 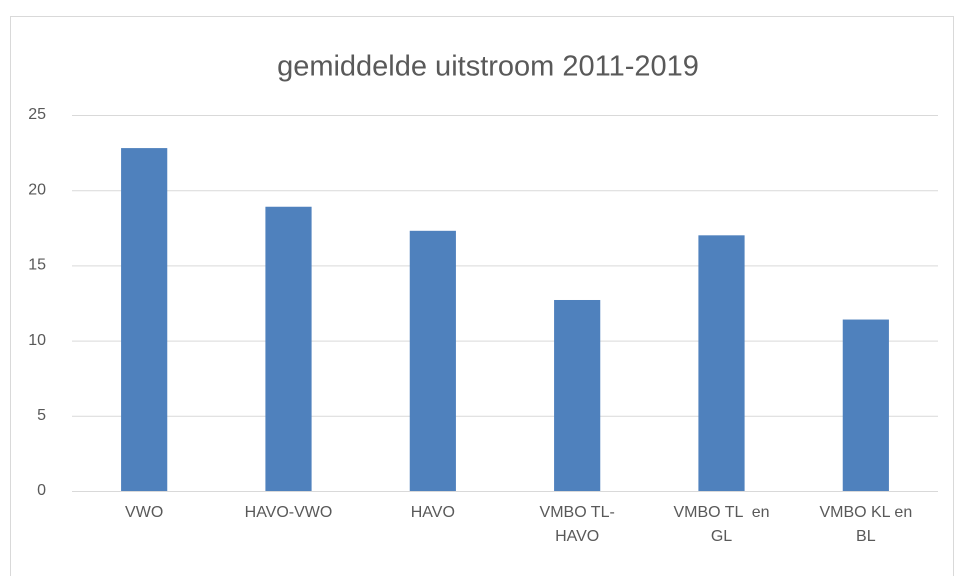 What do you see at coordinates (41, 490) in the screenshot?
I see `y-tick-label: 0` at bounding box center [41, 490].